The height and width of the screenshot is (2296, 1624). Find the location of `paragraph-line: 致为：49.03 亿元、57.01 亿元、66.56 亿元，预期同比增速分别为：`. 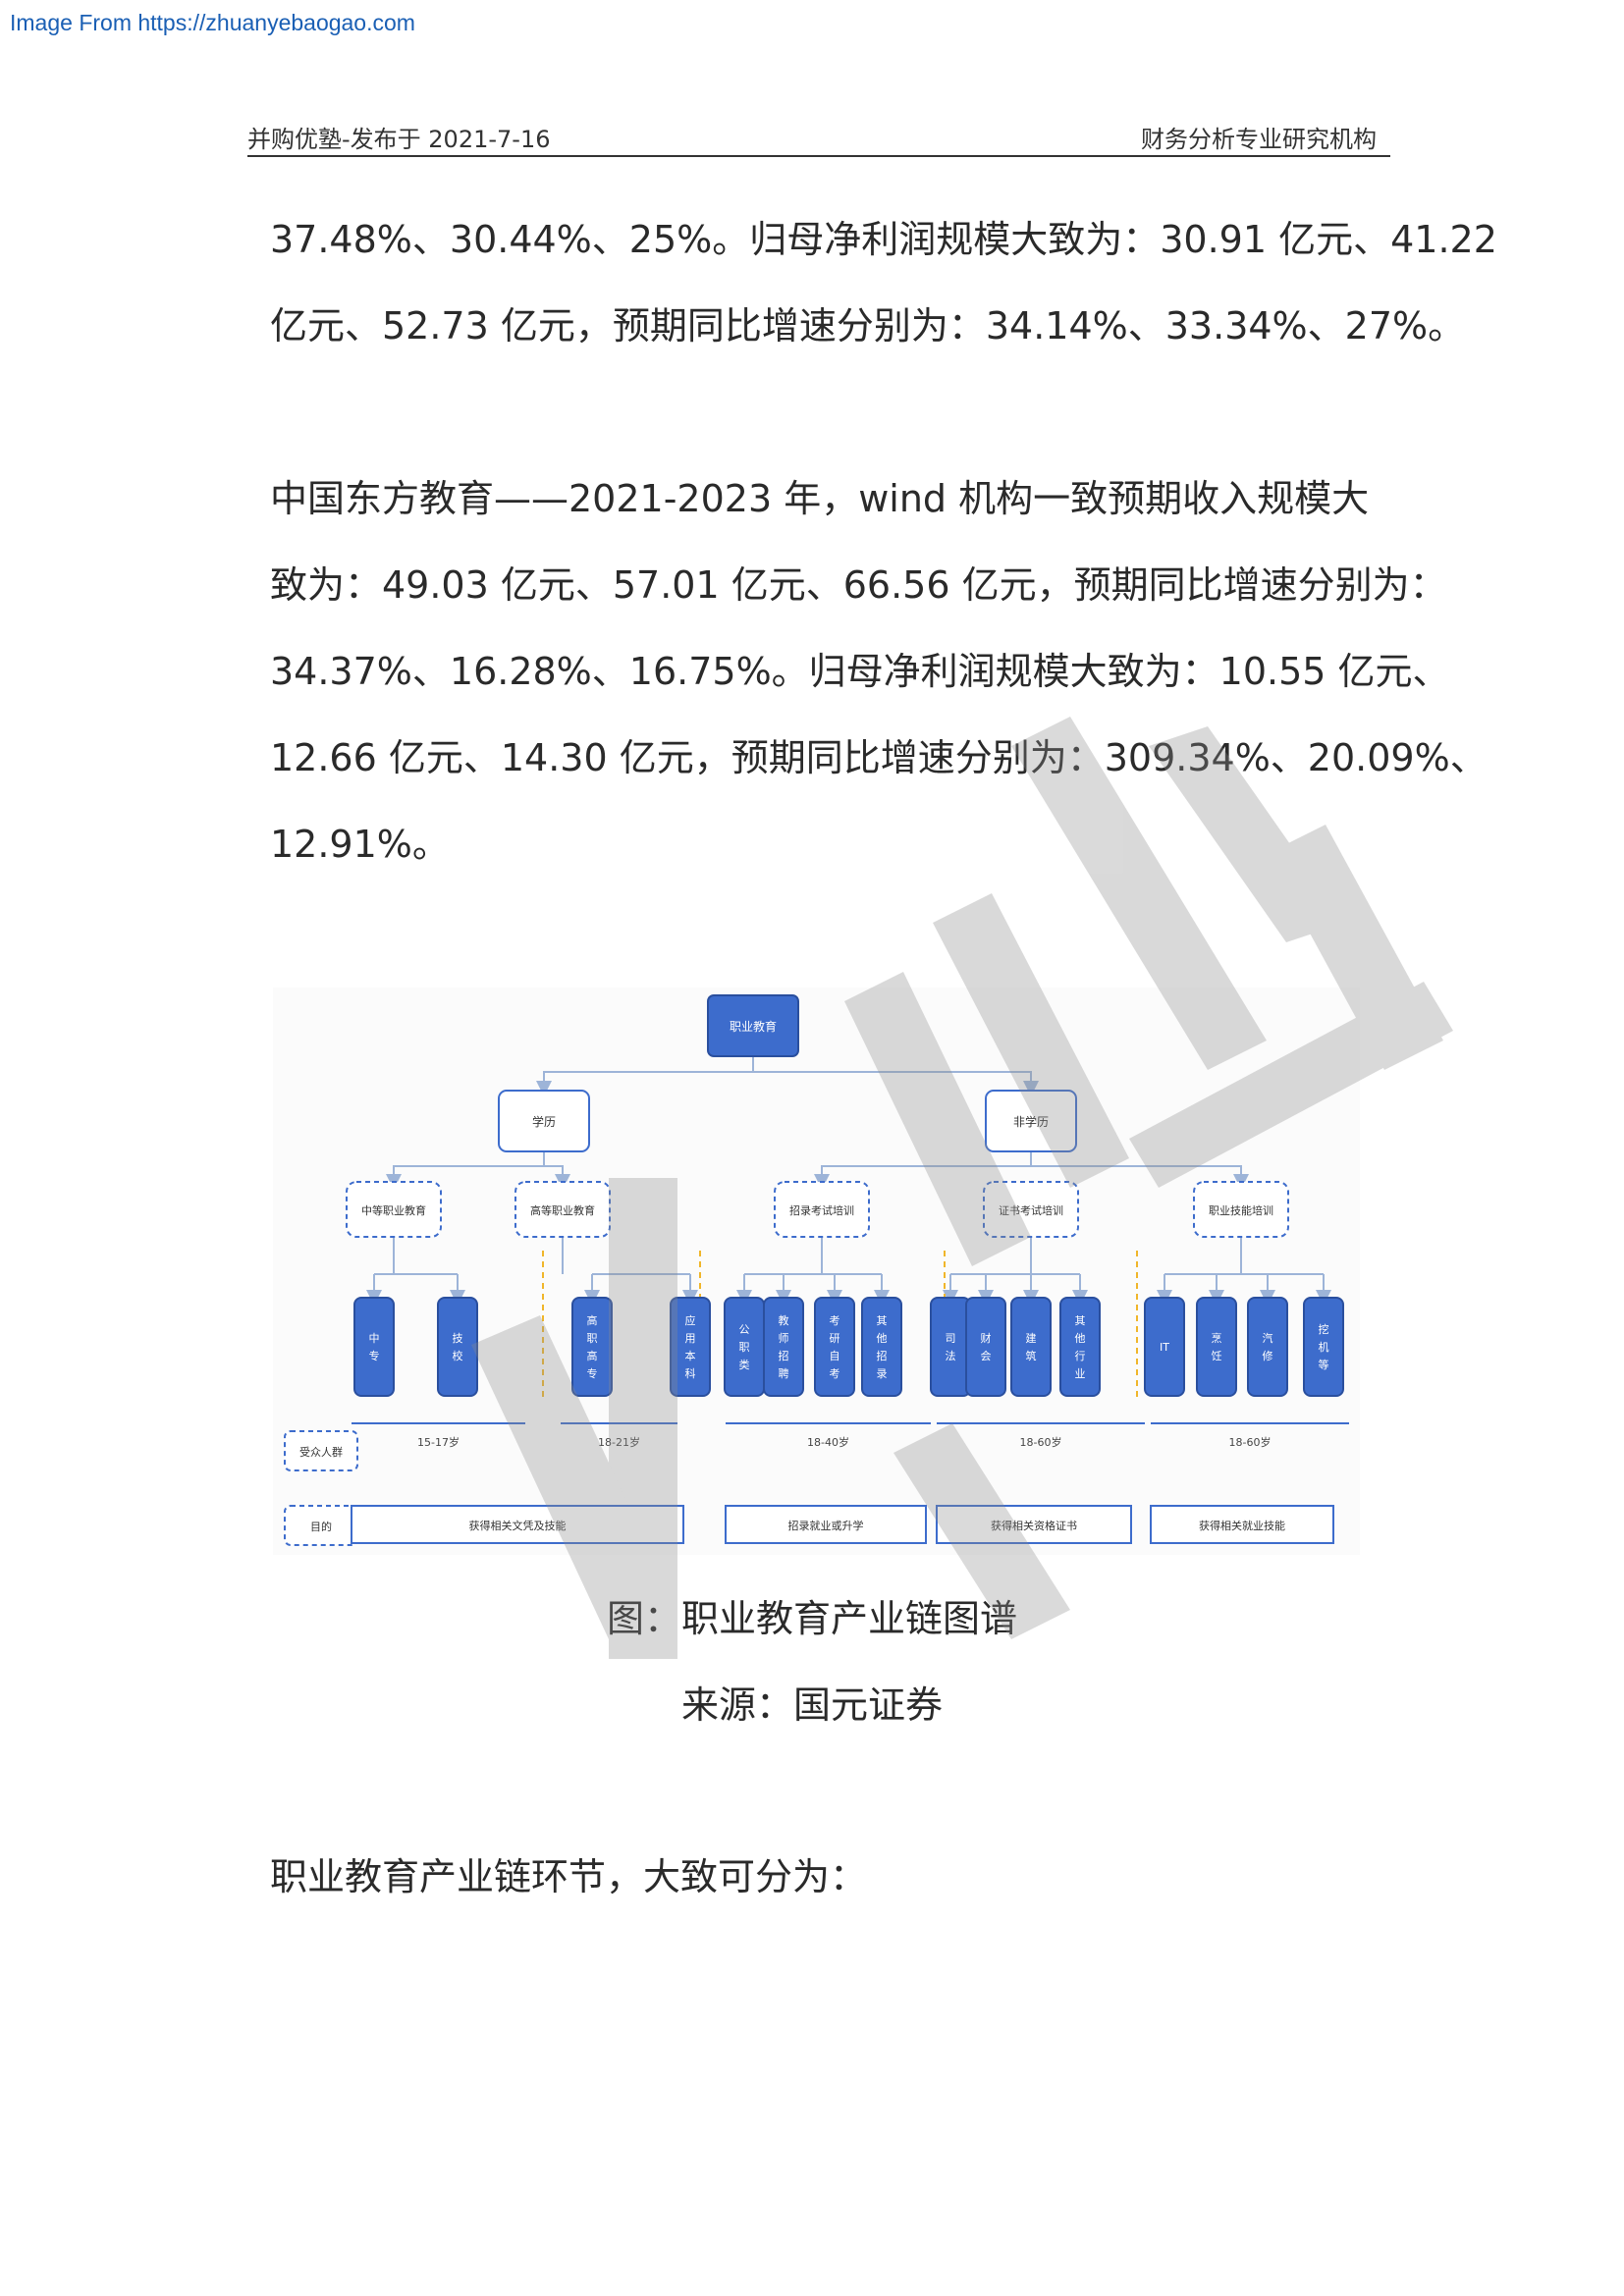

paragraph-line: 致为：49.03 亿元、57.01 亿元、66.56 亿元，预期同比增速分别为： is located at coordinates (858, 585).